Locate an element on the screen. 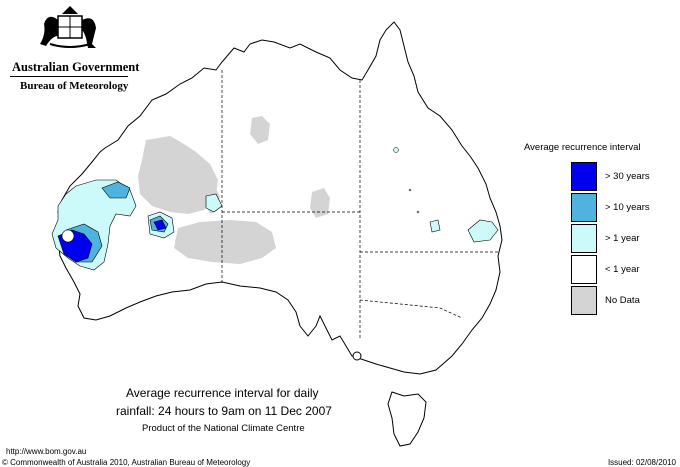 The image size is (680, 467). legend-item-1-year: > 1 year is located at coordinates (621, 239).